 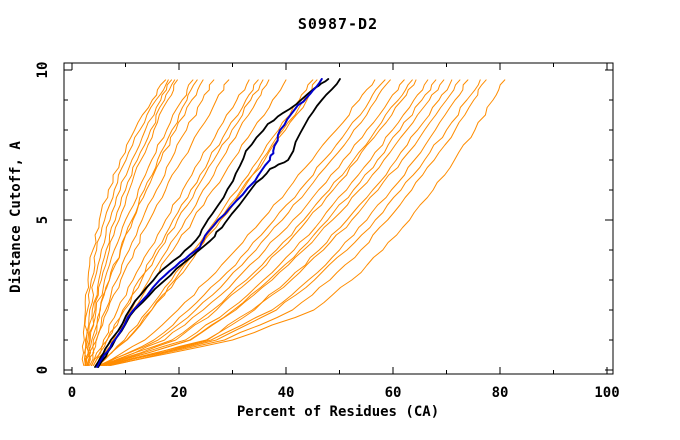 I want to click on y-tick-label: 0, so click(x=43, y=370).